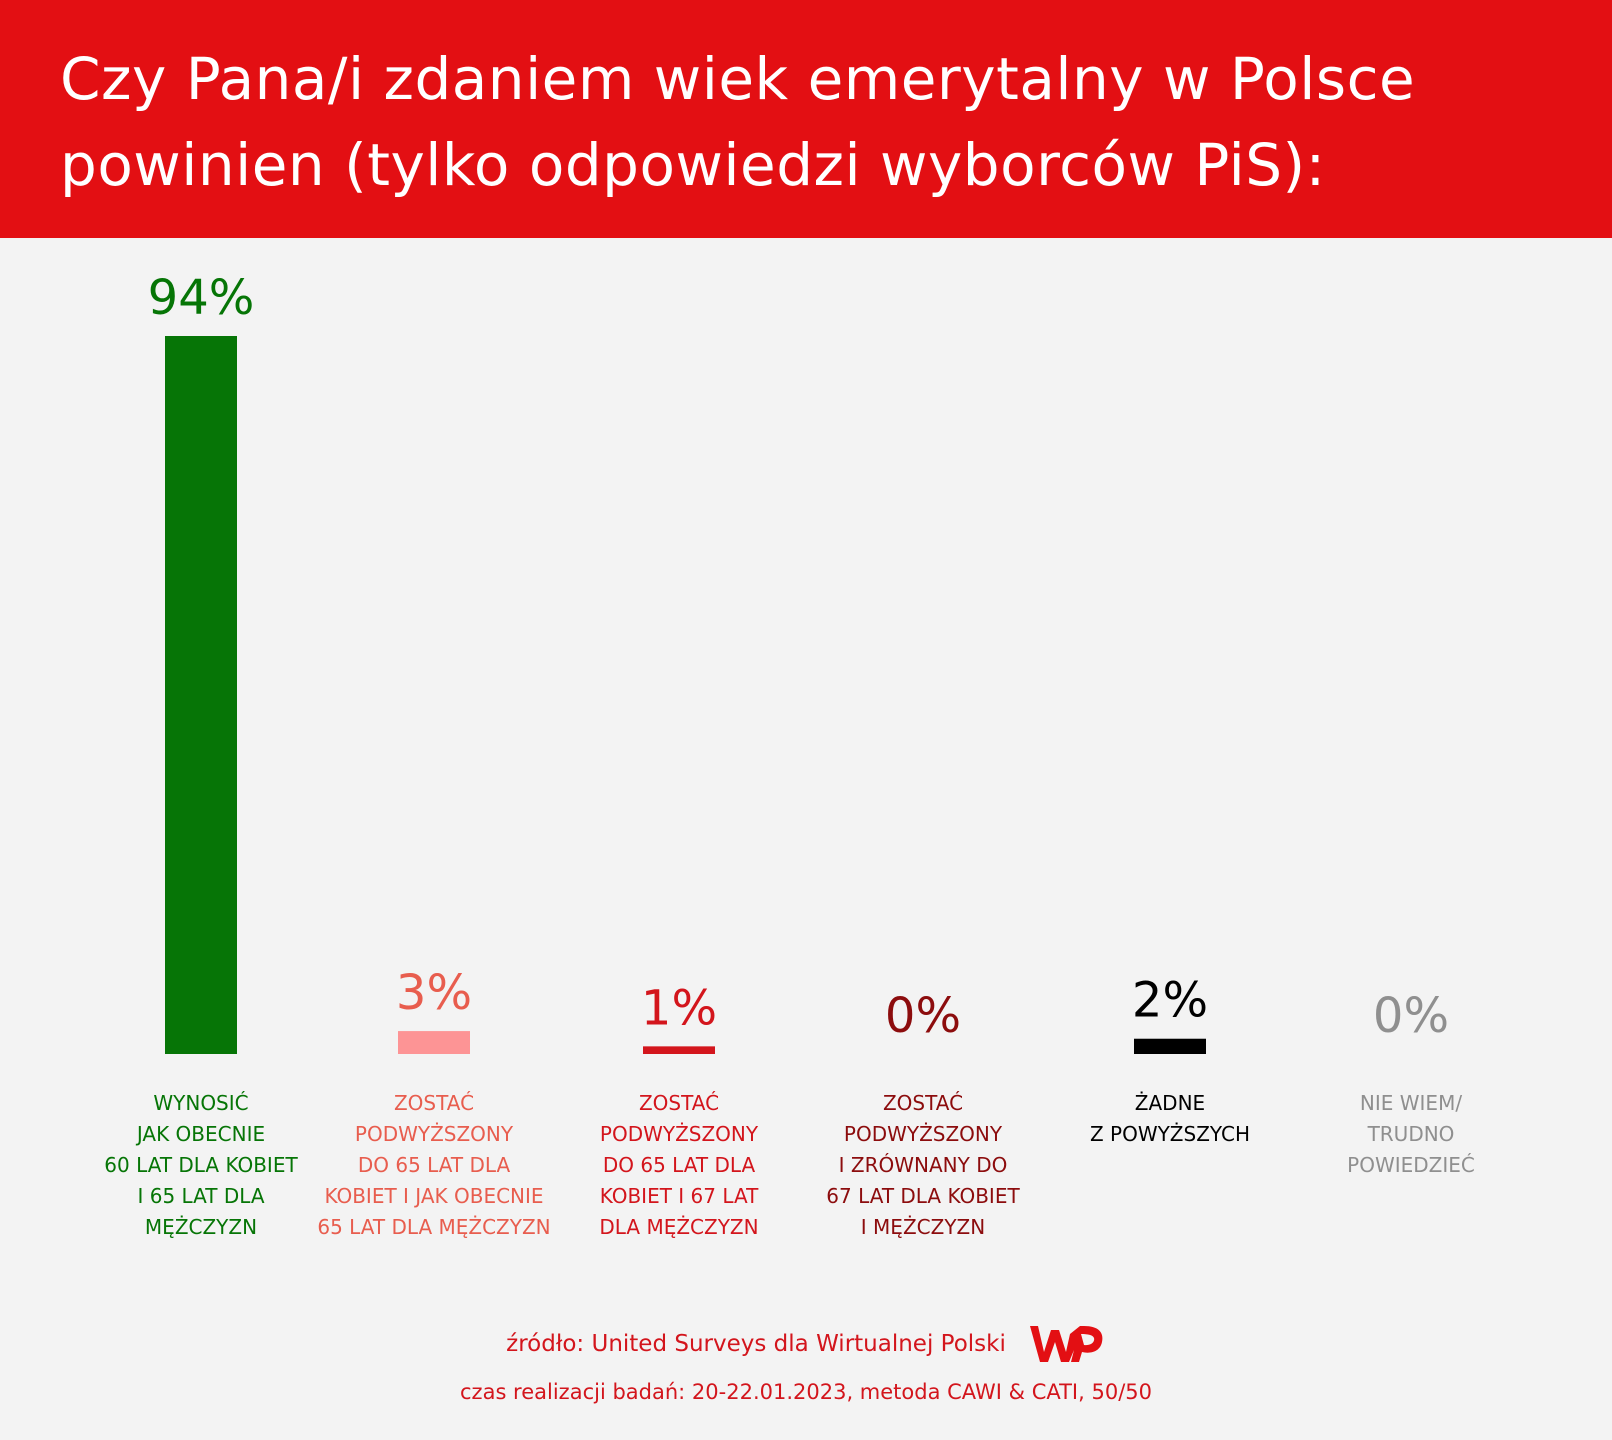 The width and height of the screenshot is (1612, 1440). Describe the element at coordinates (434, 1196) in the screenshot. I see `category-label-2-line-4: KOBIET I JAK OBECNIE` at that location.